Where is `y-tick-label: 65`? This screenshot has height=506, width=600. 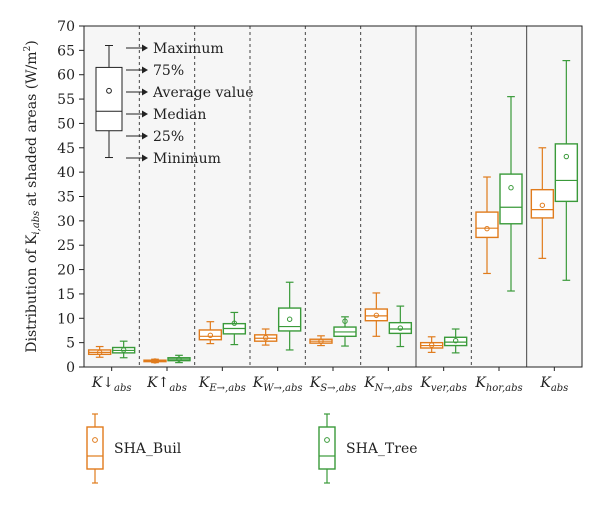 y-tick-label: 65 is located at coordinates (66, 51).